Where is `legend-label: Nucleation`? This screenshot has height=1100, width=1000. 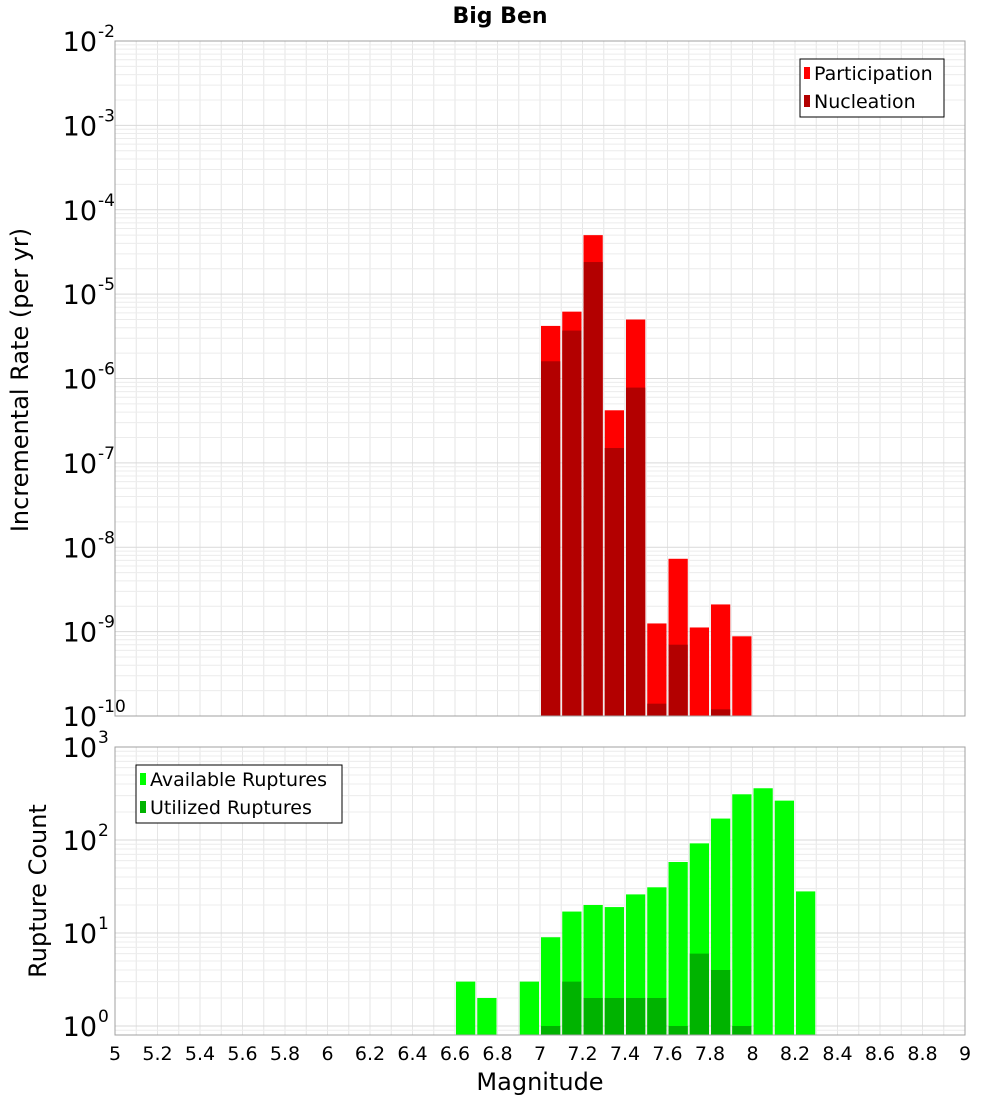
legend-label: Nucleation is located at coordinates (865, 102).